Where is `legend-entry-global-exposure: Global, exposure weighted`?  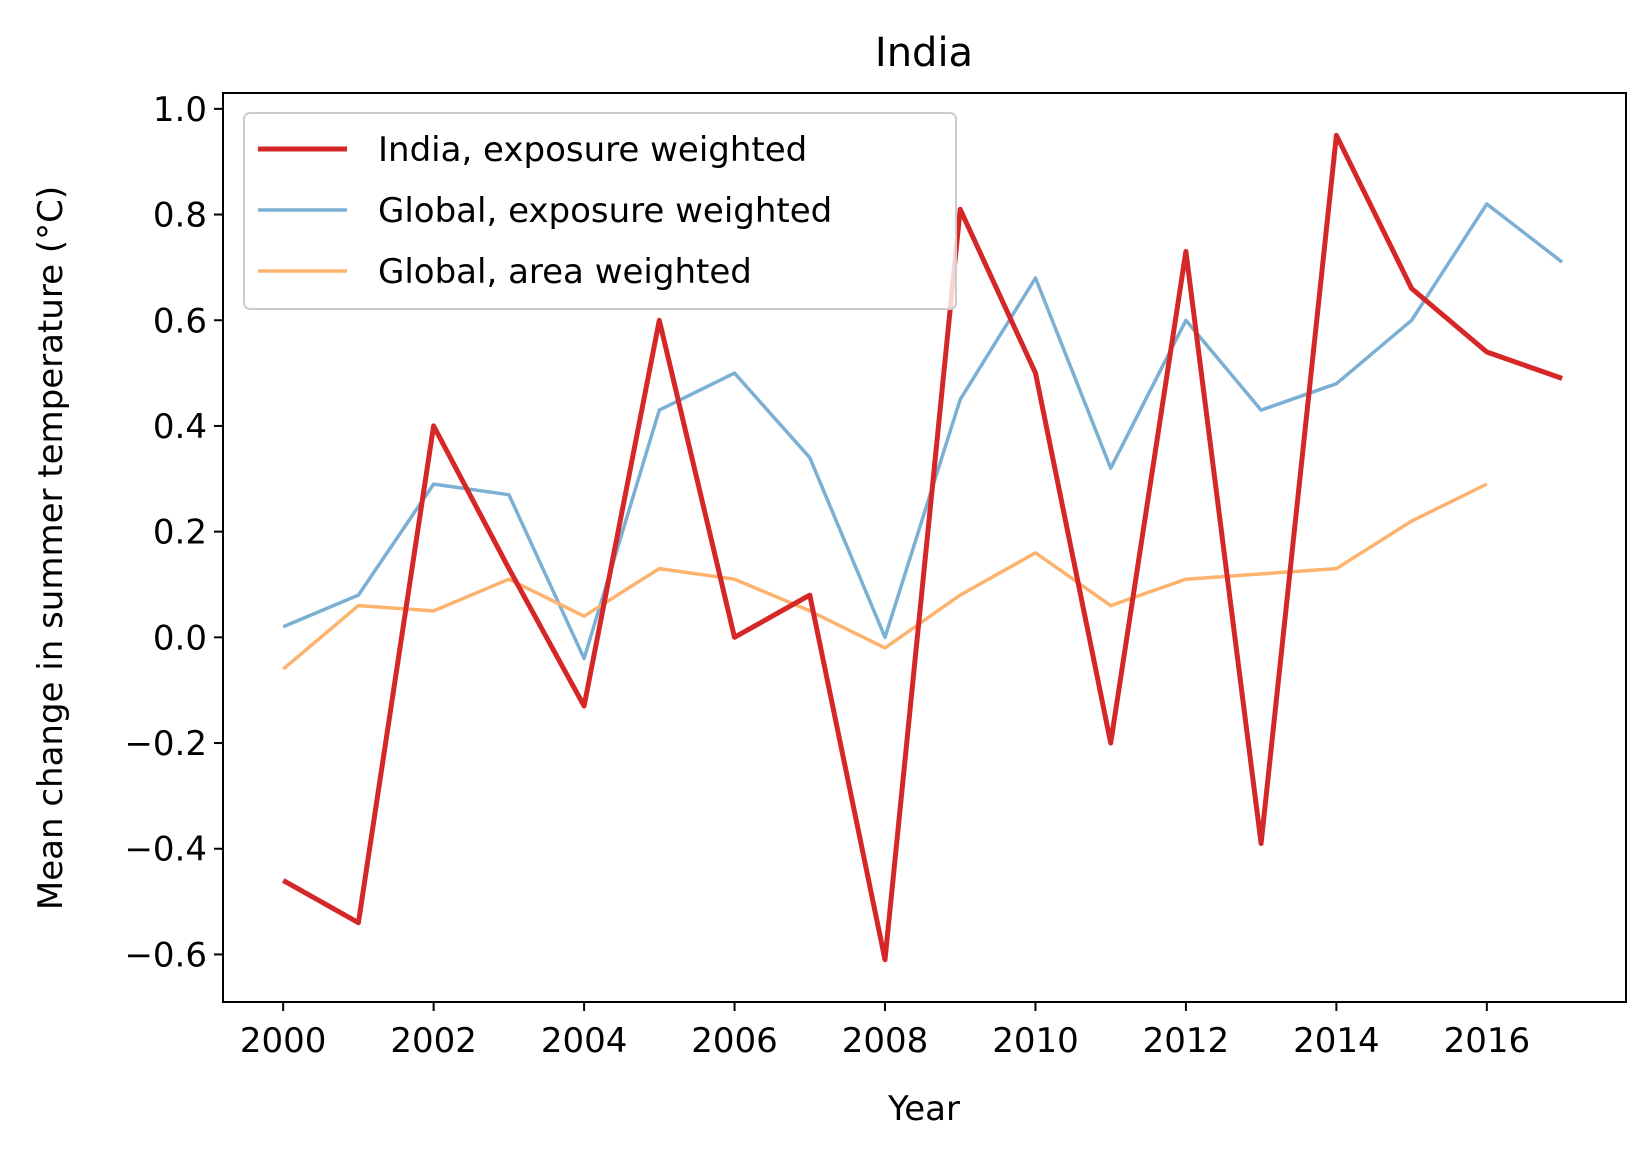
legend-entry-global-exposure: Global, exposure weighted is located at coordinates (605, 211).